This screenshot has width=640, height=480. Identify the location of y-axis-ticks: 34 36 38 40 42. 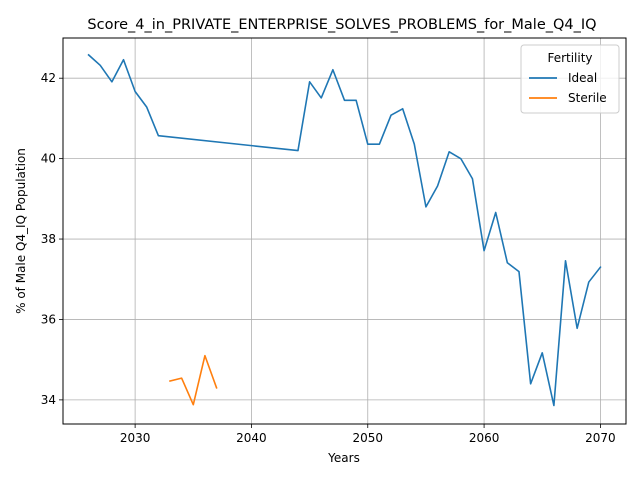
(52, 239).